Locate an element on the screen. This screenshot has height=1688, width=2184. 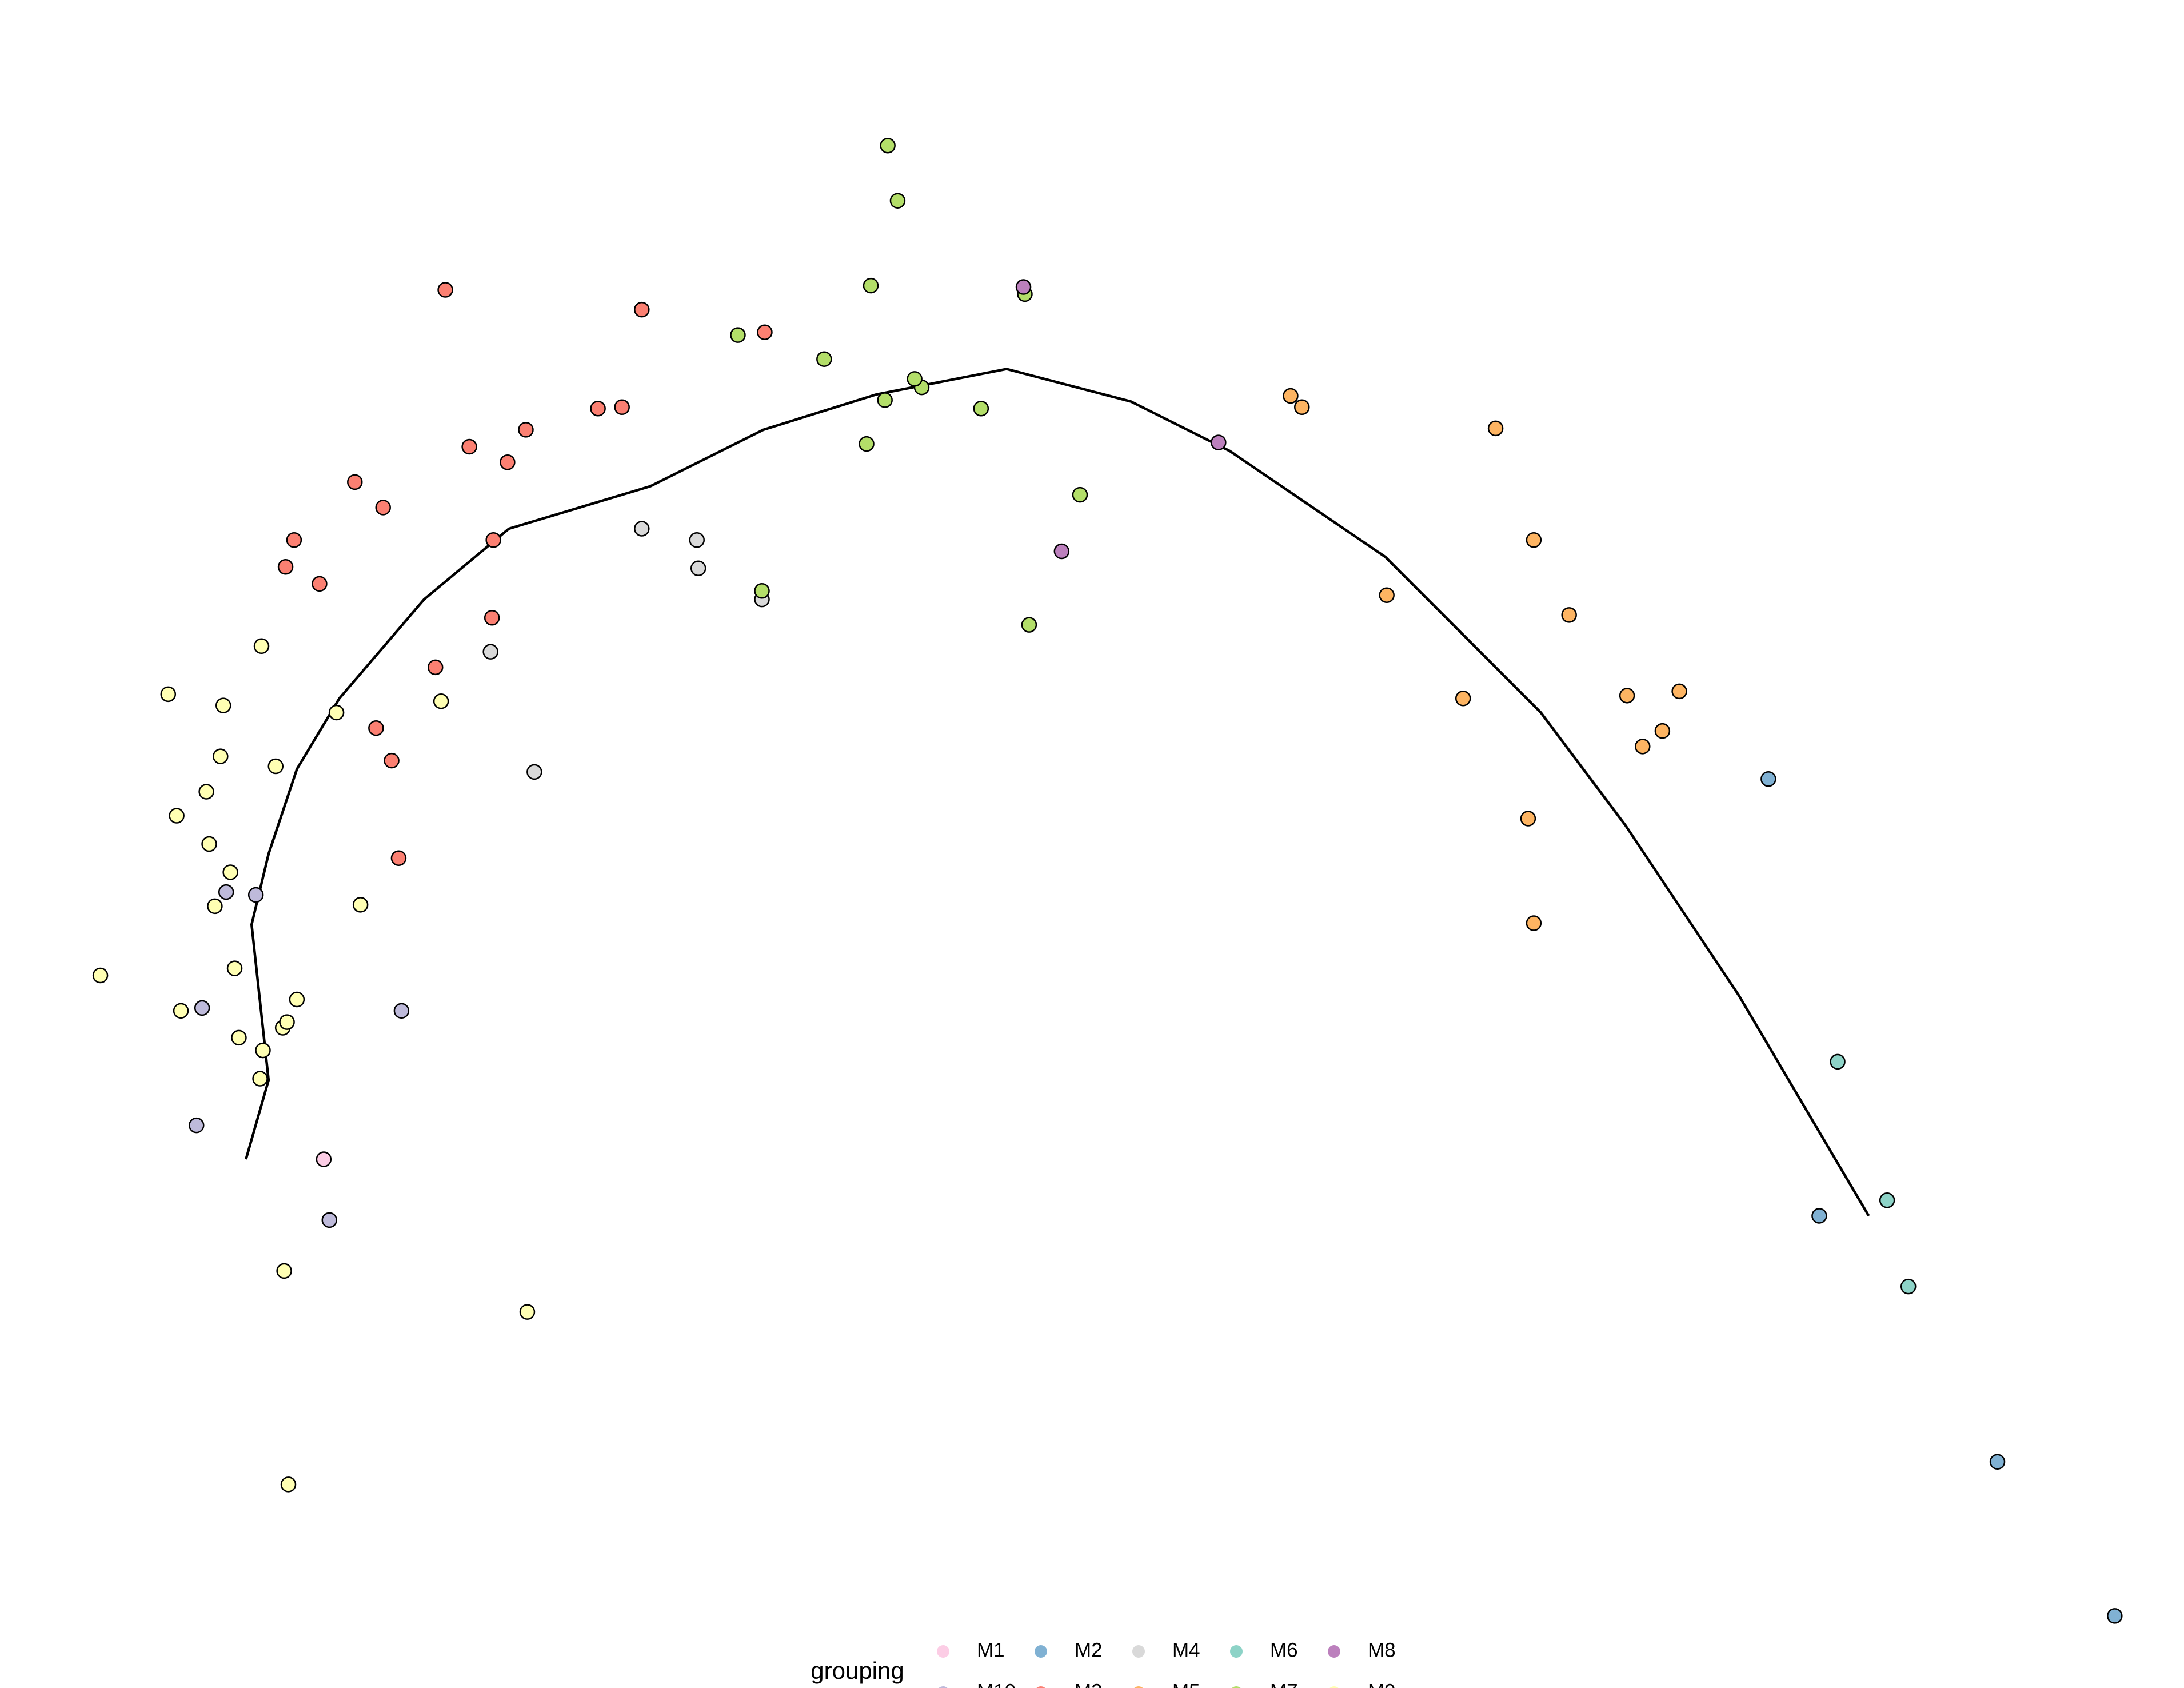
legend-title: grouping is located at coordinates (857, 1670).